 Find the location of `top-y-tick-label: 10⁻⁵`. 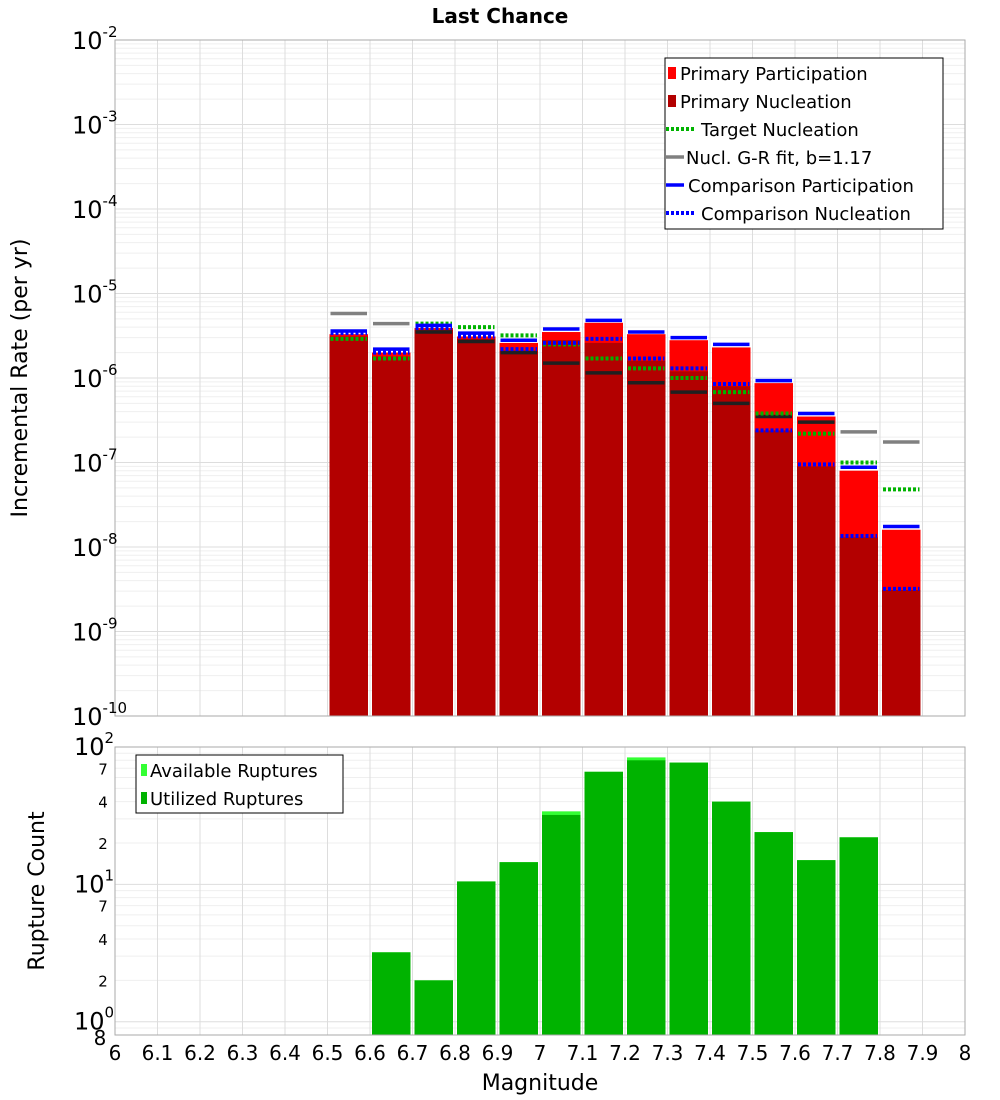

top-y-tick-label: 10⁻⁵ is located at coordinates (95, 293).